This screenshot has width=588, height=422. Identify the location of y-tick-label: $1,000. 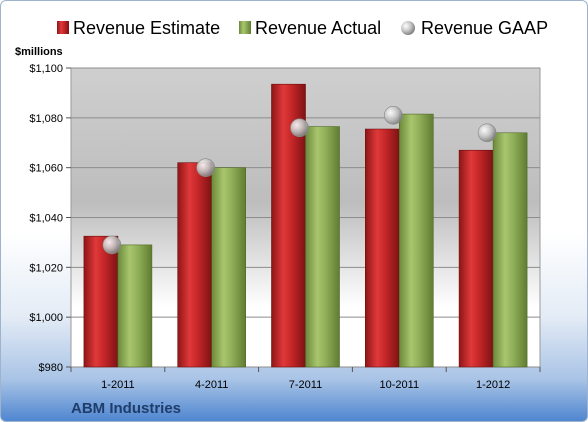
(46, 318).